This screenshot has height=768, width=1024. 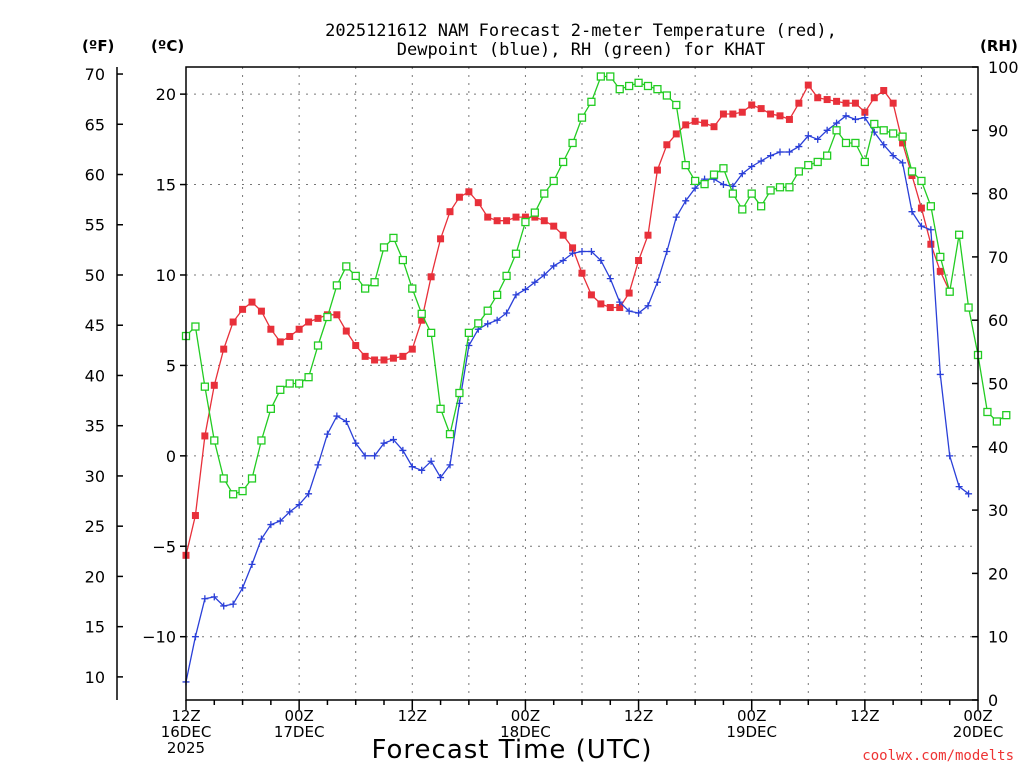 What do you see at coordinates (98, 46) in the screenshot?
I see `fahrenheit-unit-label: (ºF)` at bounding box center [98, 46].